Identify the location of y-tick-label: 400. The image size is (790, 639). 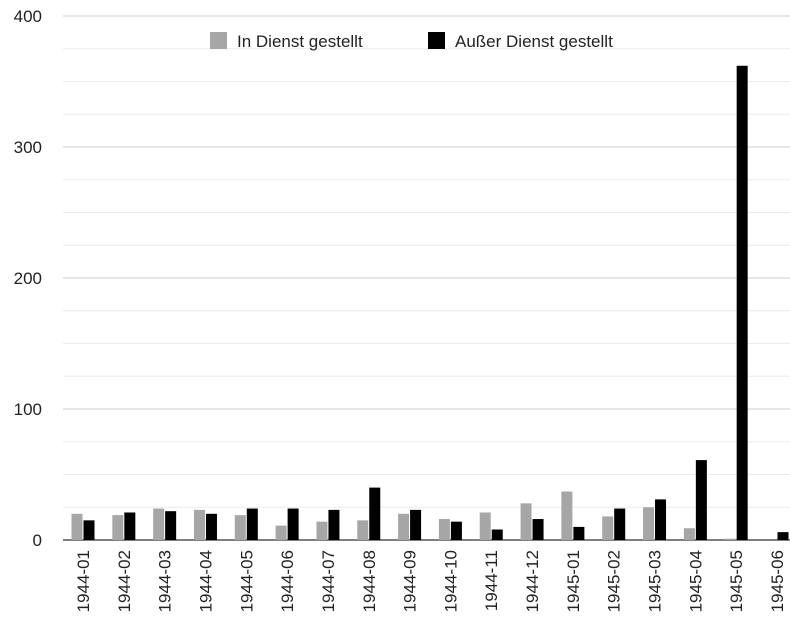
(28, 16).